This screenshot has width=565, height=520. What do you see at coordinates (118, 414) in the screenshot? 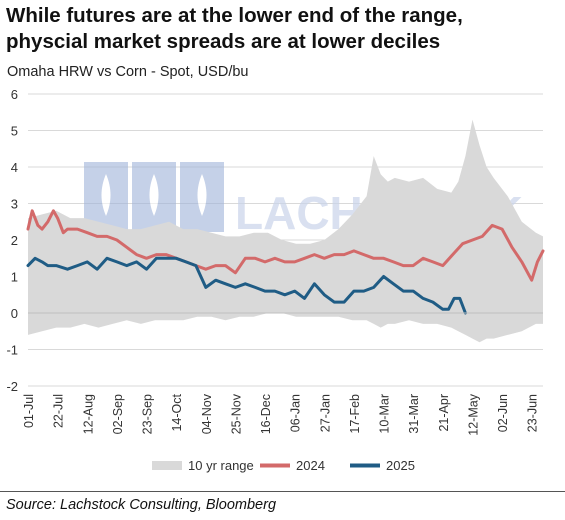
I see `x-tick-label: 02-Sep` at bounding box center [118, 414].